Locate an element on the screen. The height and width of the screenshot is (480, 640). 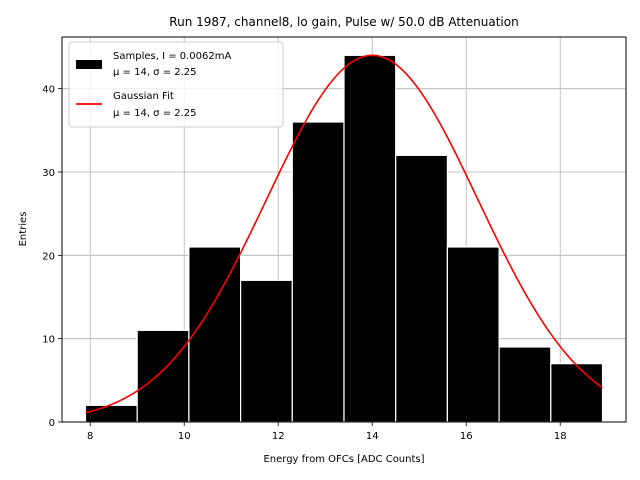
x-axis-ticks: 8 10 12 14 16 18 is located at coordinates (327, 432).